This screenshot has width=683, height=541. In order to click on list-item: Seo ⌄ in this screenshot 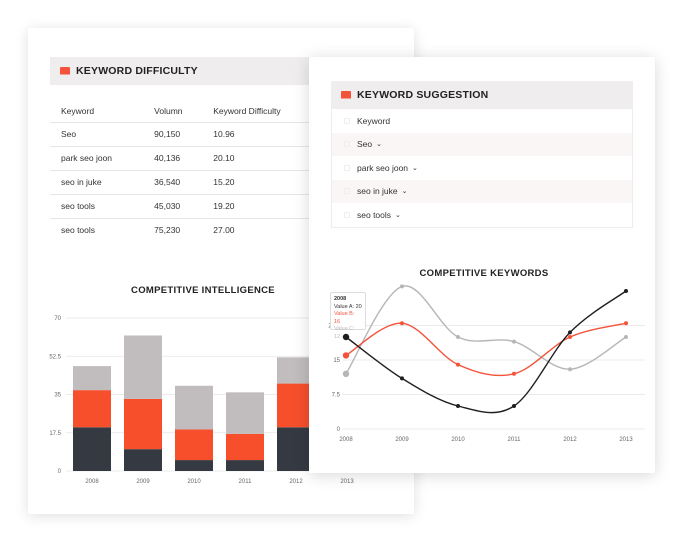, I will do `click(482, 144)`.